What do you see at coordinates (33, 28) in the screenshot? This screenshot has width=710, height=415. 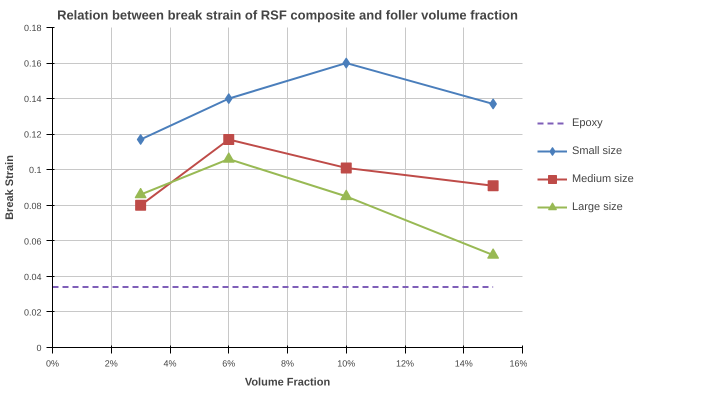 I see `y-tick-label: 0.18` at bounding box center [33, 28].